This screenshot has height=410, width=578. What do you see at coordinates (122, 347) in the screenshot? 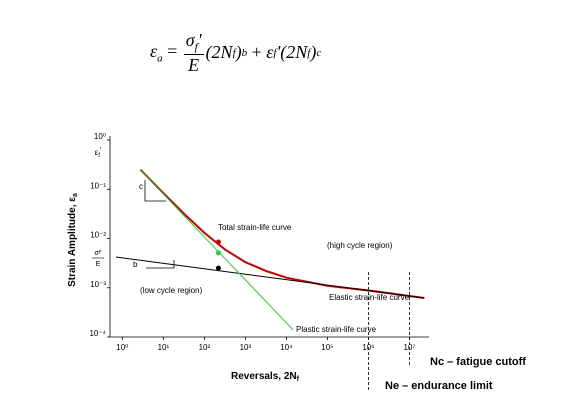
I see `x-tick-label: 10⁰` at bounding box center [122, 347].